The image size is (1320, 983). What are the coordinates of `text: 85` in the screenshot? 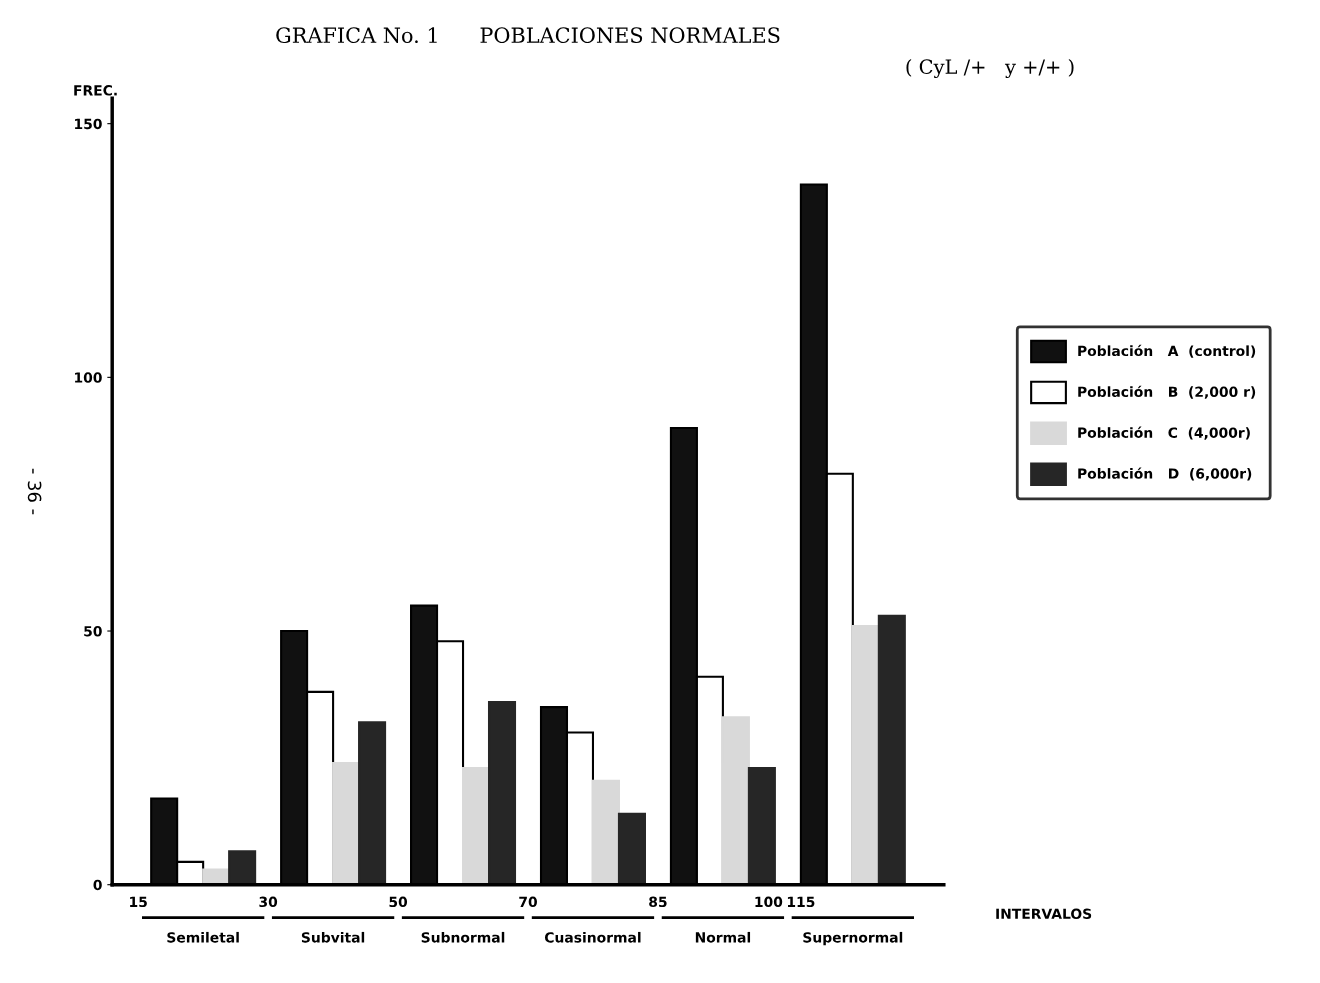 It's located at (658, 902).